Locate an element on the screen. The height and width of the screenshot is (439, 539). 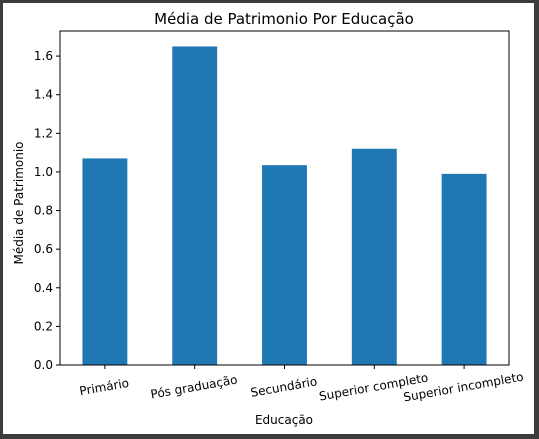
x-tick-label-2: Secundário is located at coordinates (283, 386).